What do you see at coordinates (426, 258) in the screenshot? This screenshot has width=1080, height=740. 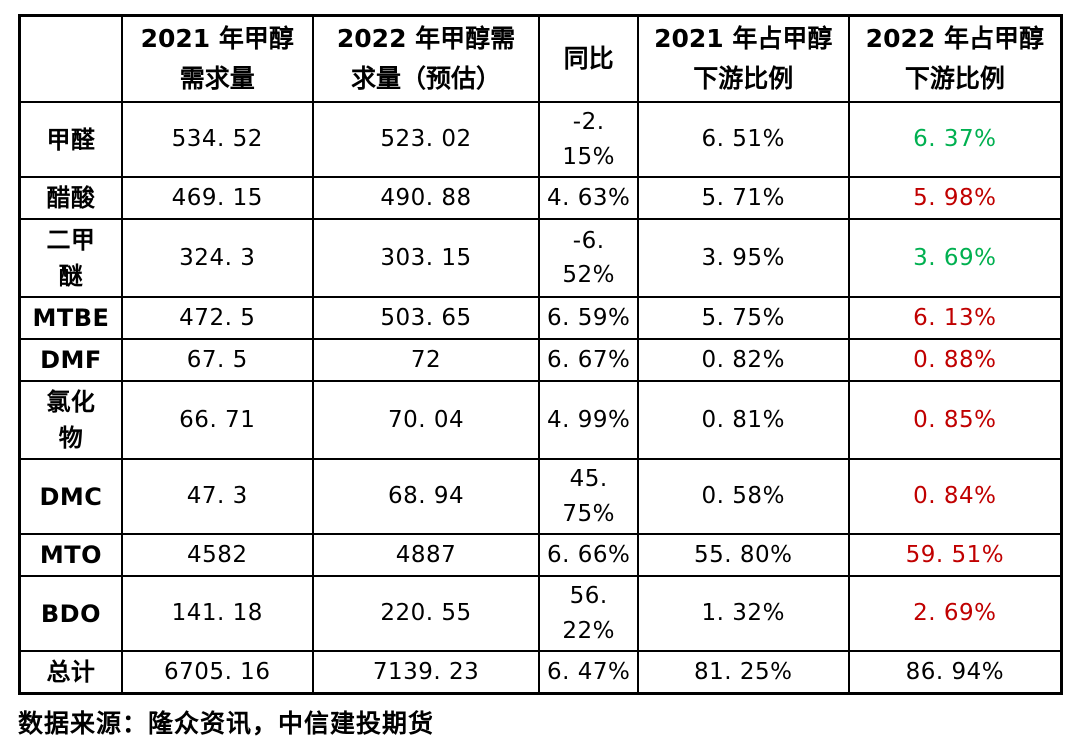 I see `value-cell: 303. 15` at bounding box center [426, 258].